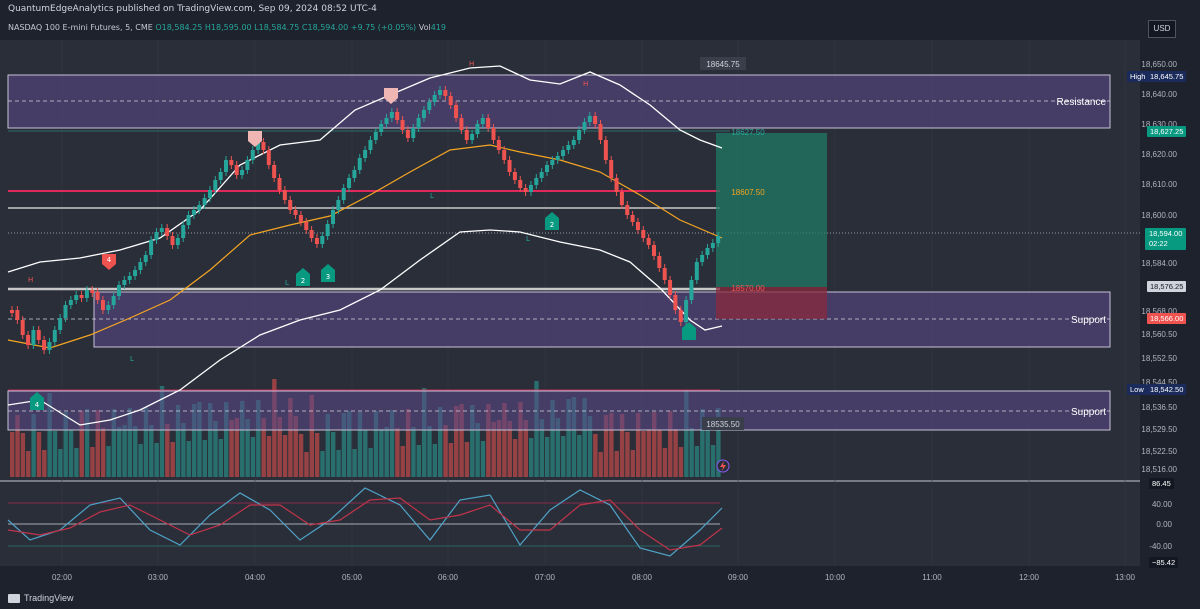  I want to click on price-tick: 18,529.50, so click(1159, 429).